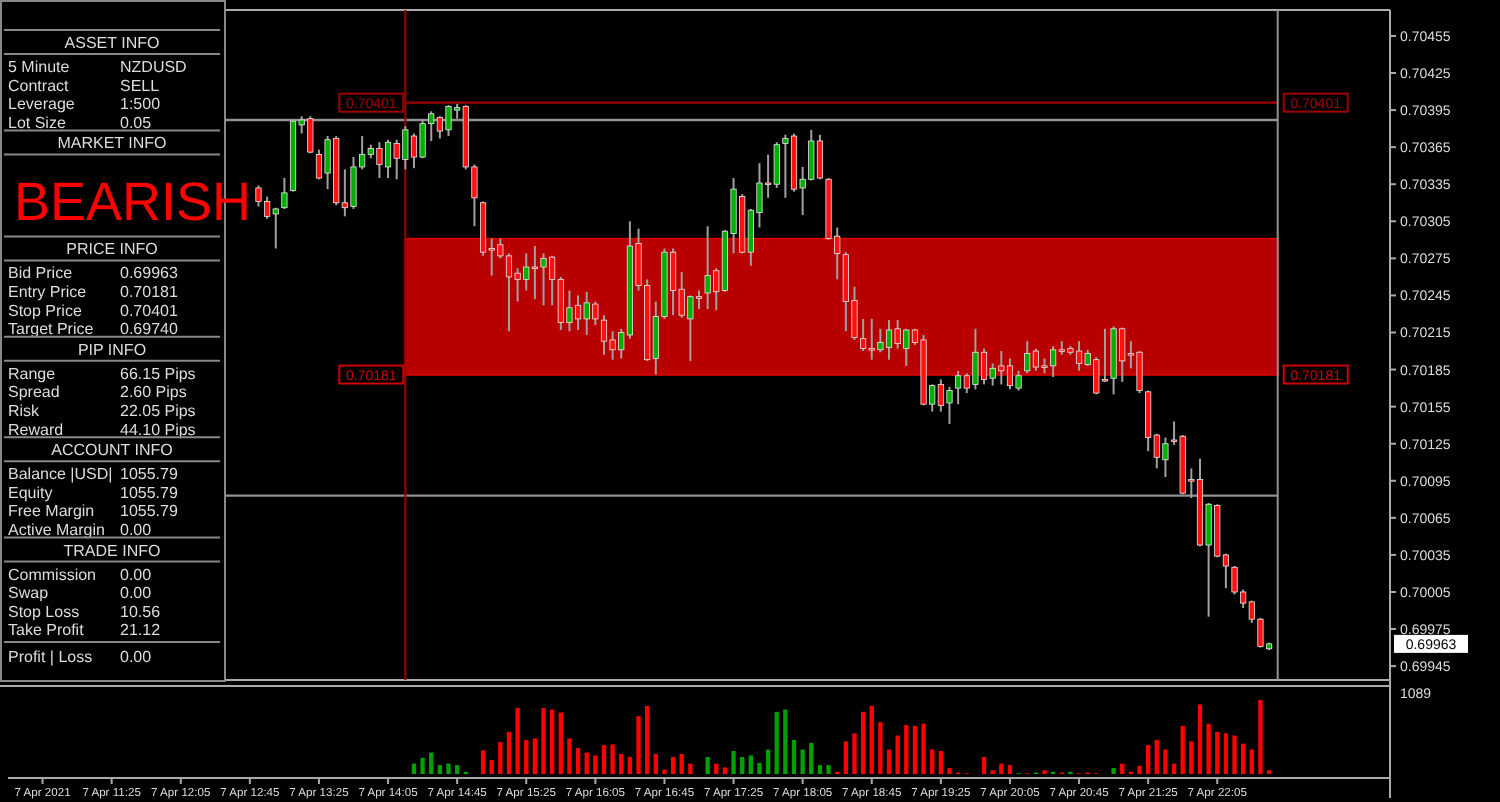 The height and width of the screenshot is (802, 1500). I want to click on category-label: Contract, so click(39, 85).